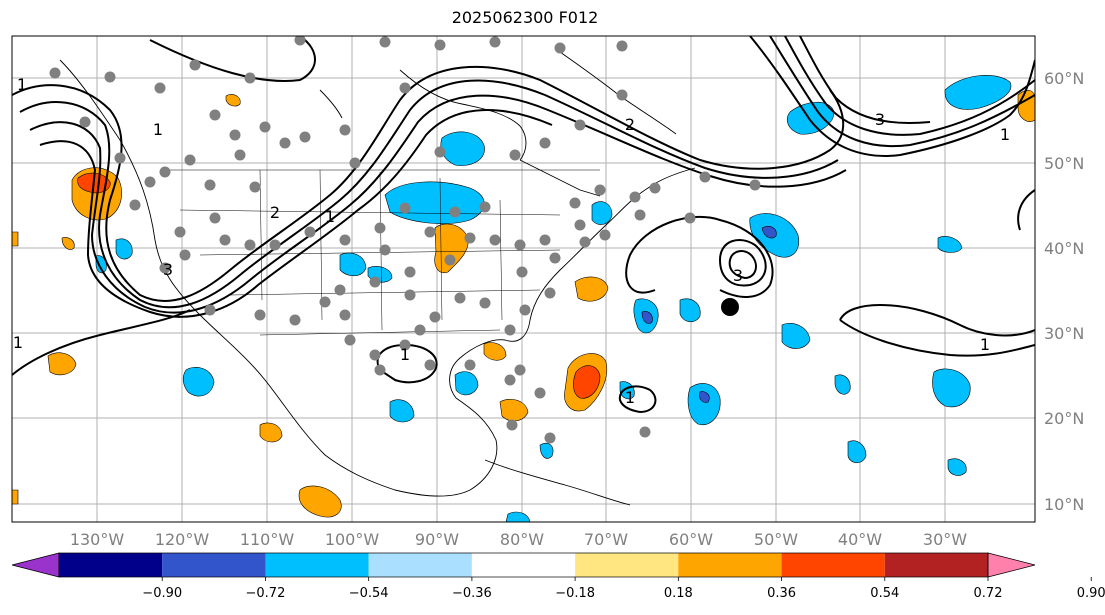 This screenshot has width=1105, height=615. I want to click on longitude-label: 30°W, so click(945, 539).